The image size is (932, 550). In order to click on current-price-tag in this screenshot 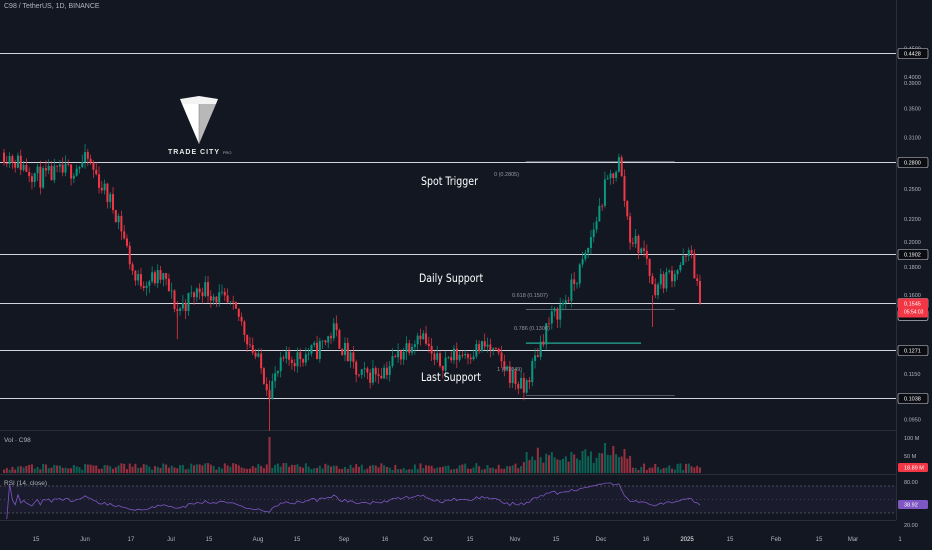, I will do `click(913, 308)`.